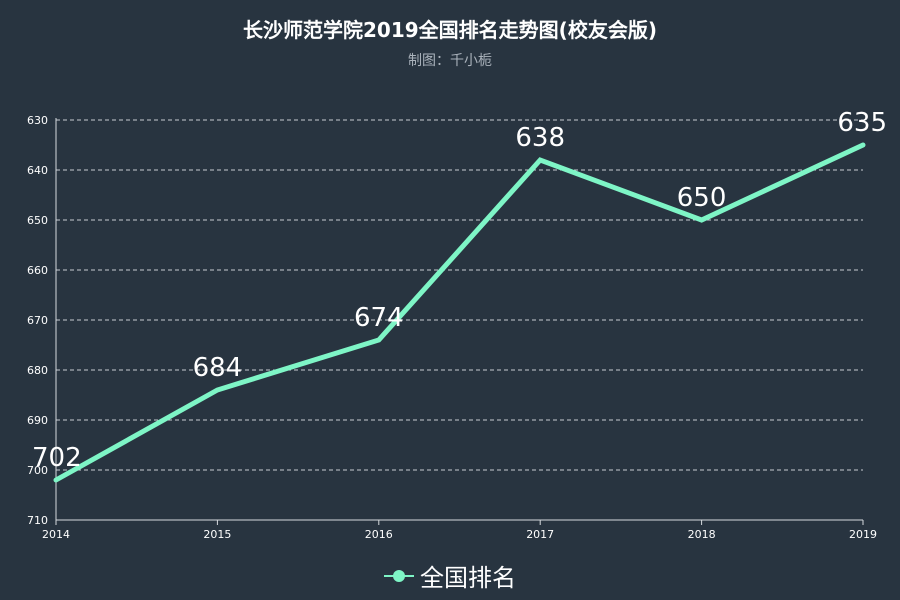 The width and height of the screenshot is (900, 600). Describe the element at coordinates (37, 370) in the screenshot. I see `y-tick-label: 680` at that location.